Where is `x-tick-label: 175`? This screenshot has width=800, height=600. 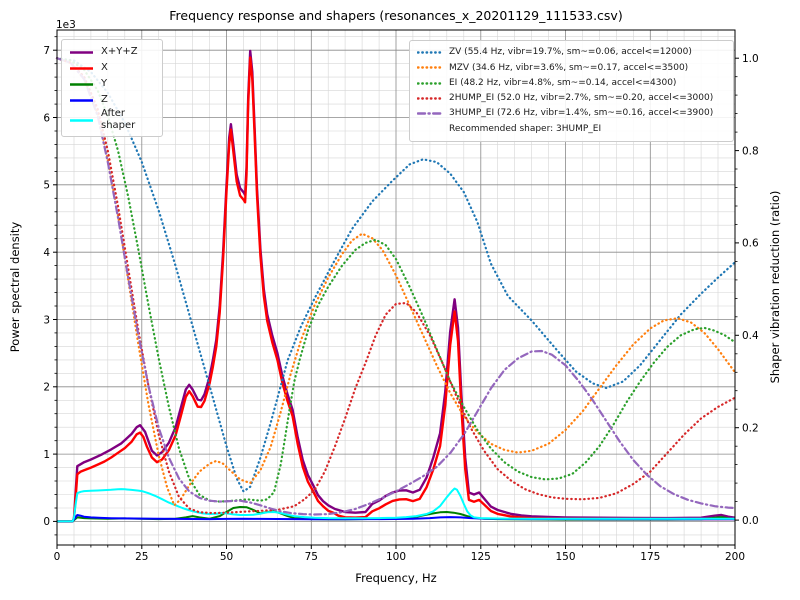
x-tick-label: 175 is located at coordinates (650, 557).